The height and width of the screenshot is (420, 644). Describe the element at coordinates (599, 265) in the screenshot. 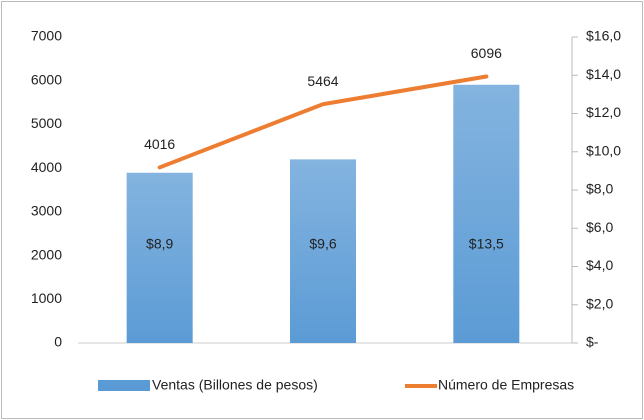

I see `y2-tick-label: $4,0` at that location.